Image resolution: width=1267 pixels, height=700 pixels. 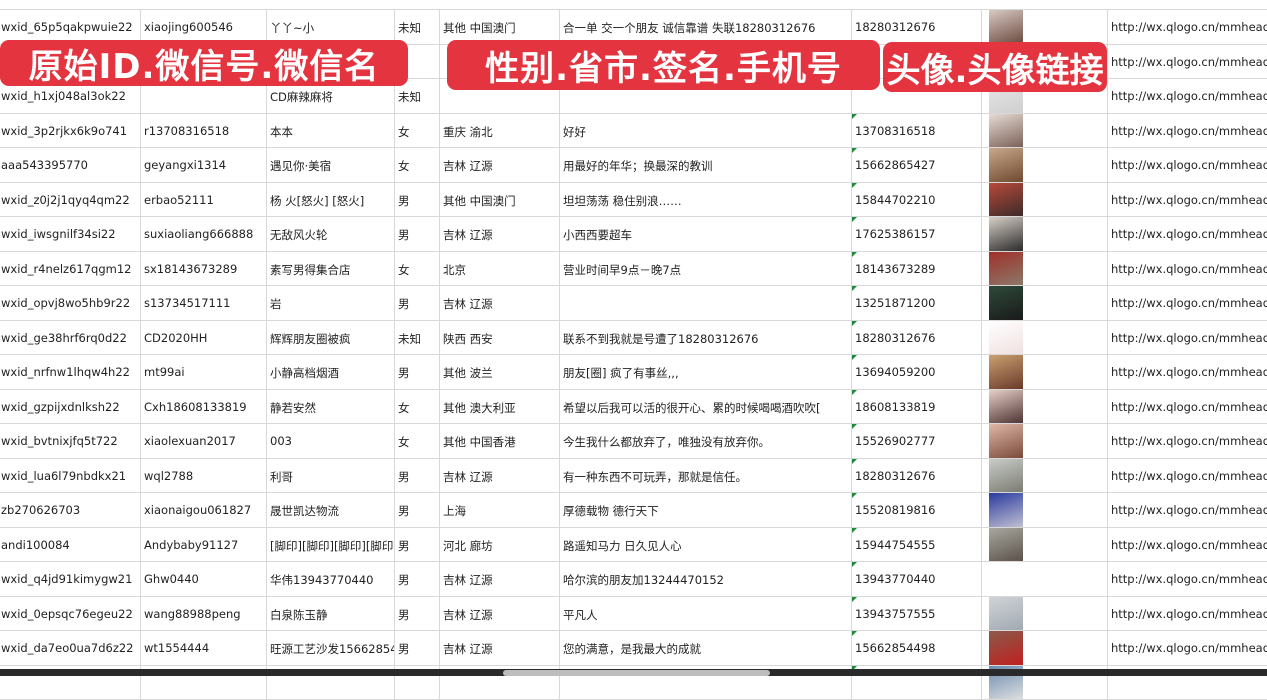 What do you see at coordinates (70, 545) in the screenshot?
I see `original-id-cell: andi100084` at bounding box center [70, 545].